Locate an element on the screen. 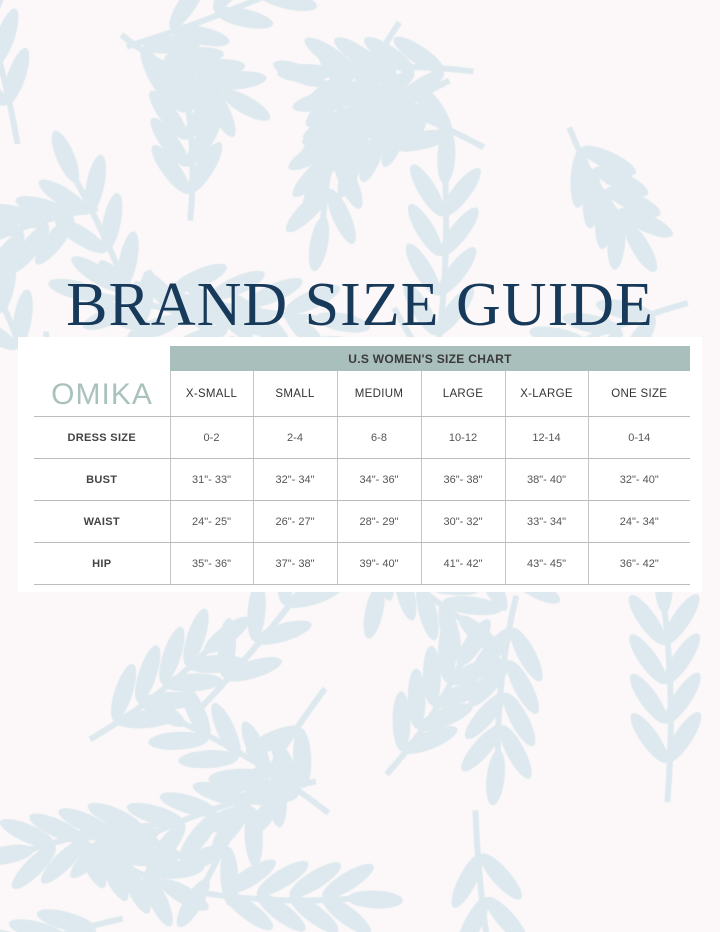 Image resolution: width=720 pixels, height=932 pixels. measurement-cell: 33"- 34" is located at coordinates (546, 521).